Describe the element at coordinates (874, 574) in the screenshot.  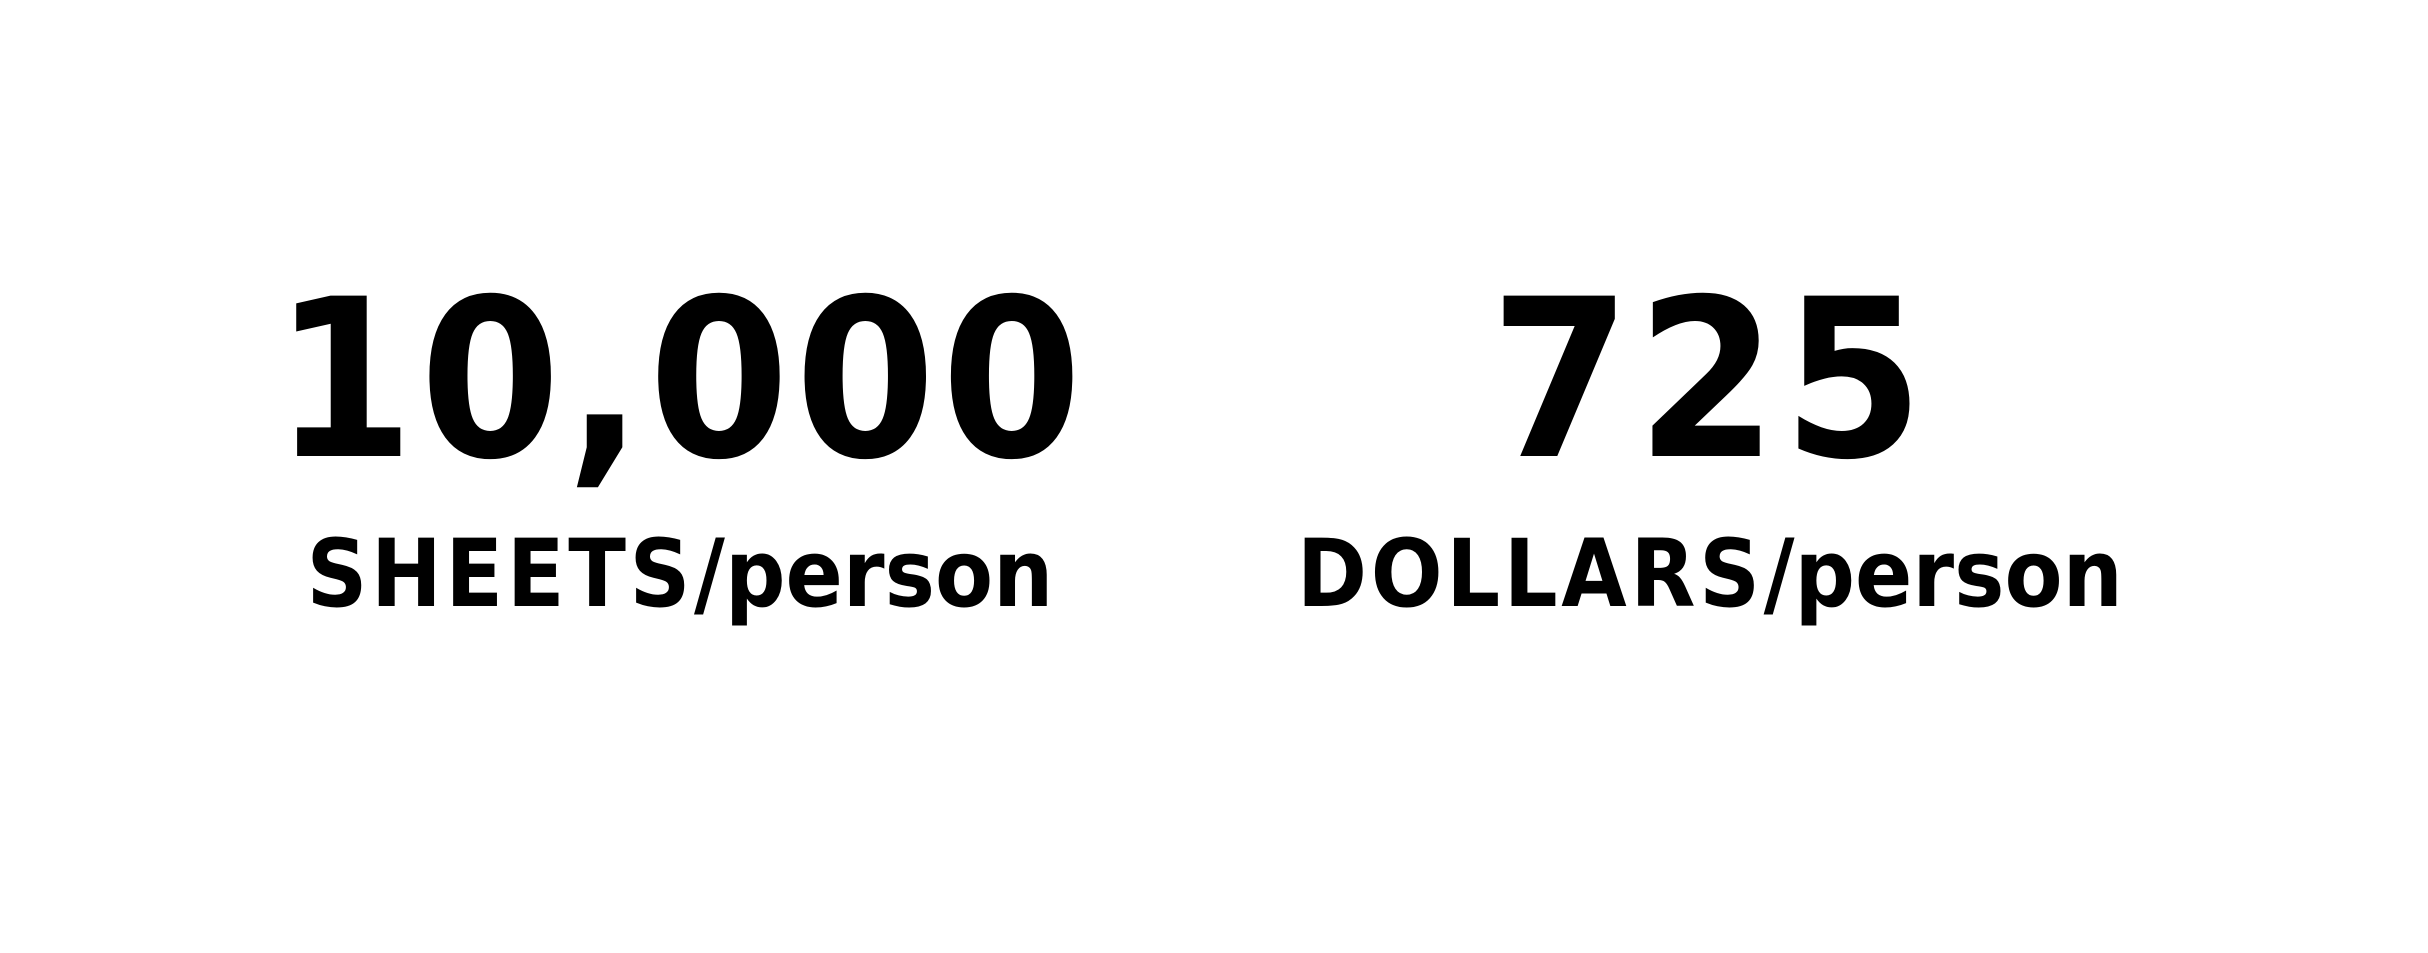
I see `stat-per-sheets: /person` at that location.